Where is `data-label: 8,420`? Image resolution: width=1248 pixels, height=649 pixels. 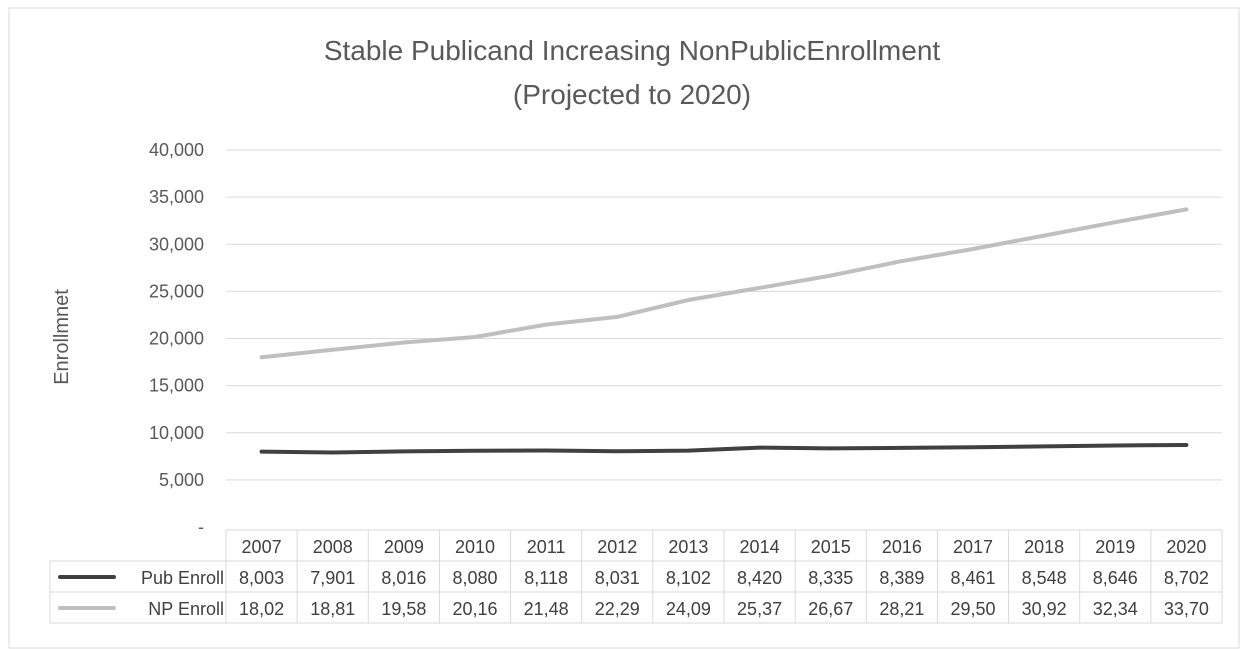 data-label: 8,420 is located at coordinates (759, 578).